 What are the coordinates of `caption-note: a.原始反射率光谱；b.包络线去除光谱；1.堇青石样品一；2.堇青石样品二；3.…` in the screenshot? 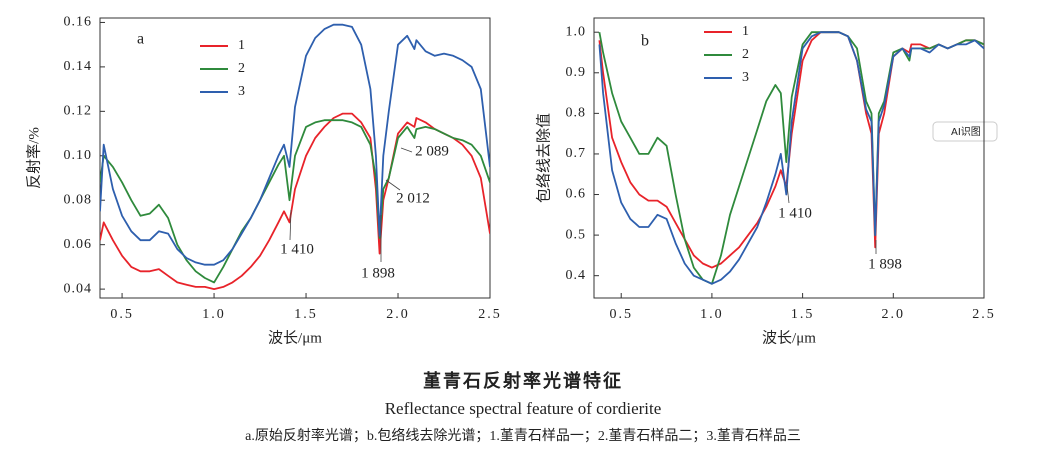 It's located at (523, 435).